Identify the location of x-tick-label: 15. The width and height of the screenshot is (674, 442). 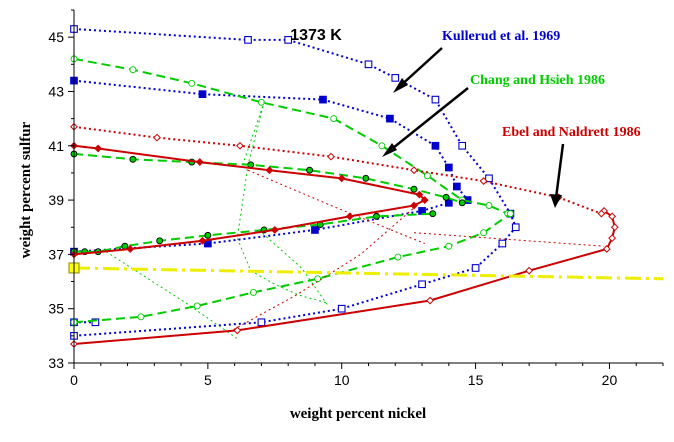
(476, 380).